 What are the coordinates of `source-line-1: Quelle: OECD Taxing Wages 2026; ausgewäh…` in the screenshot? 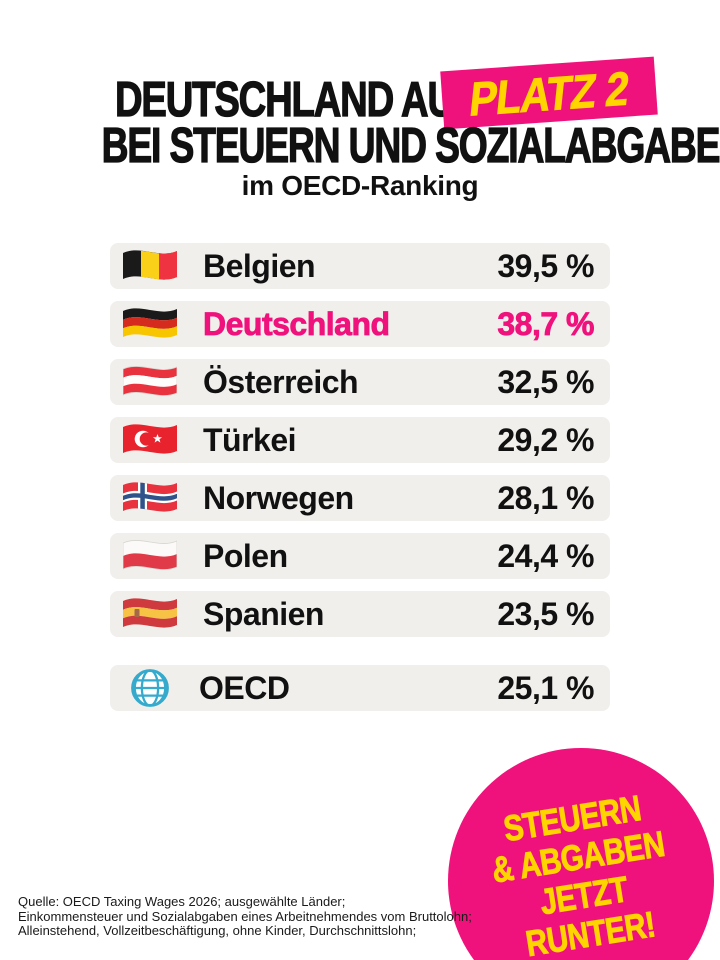 It's located at (182, 901).